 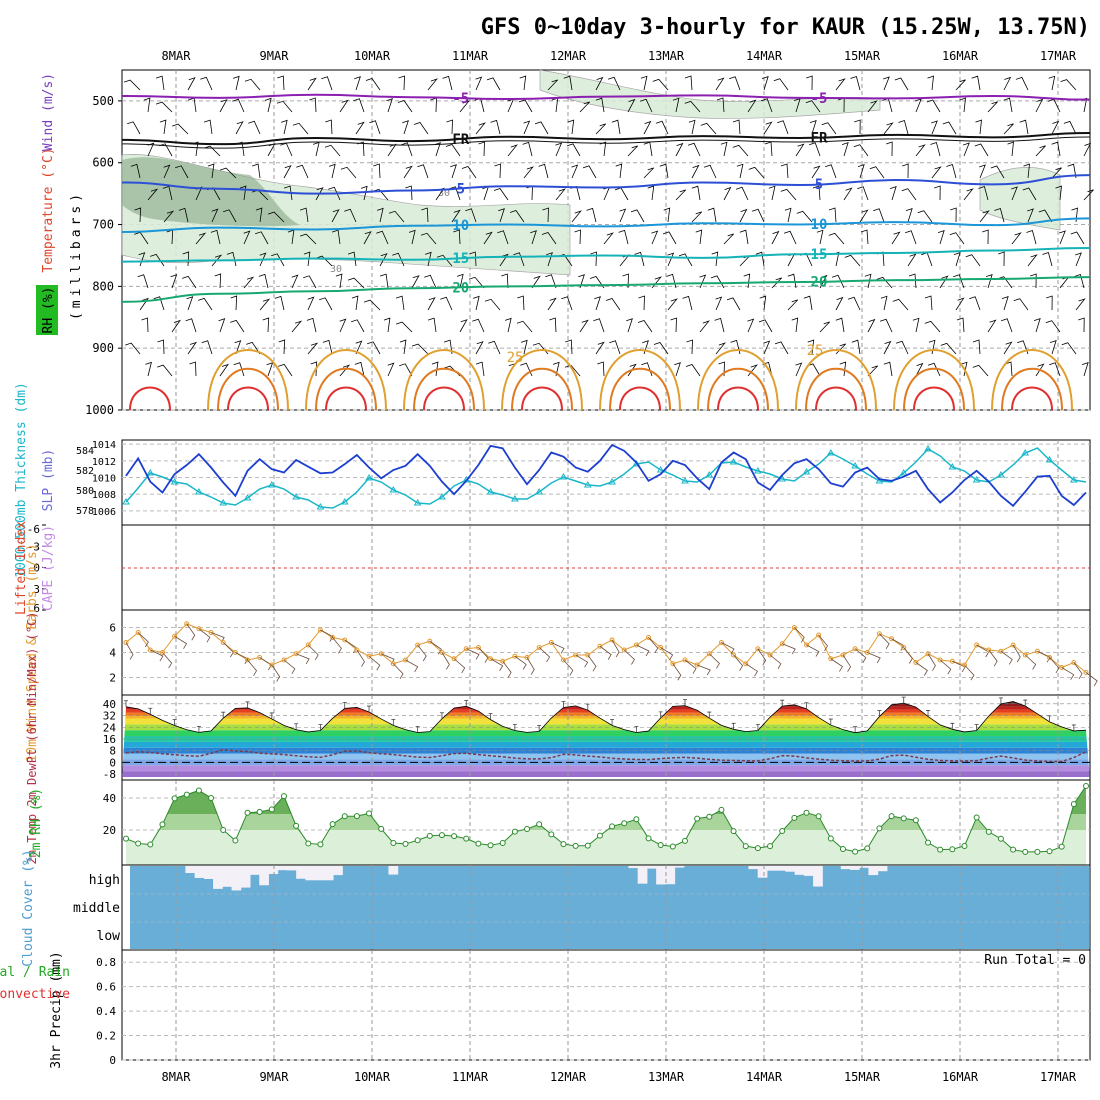 I want to click on li-ticks: -6 -3 0 3 6, so click(x=36, y=569).